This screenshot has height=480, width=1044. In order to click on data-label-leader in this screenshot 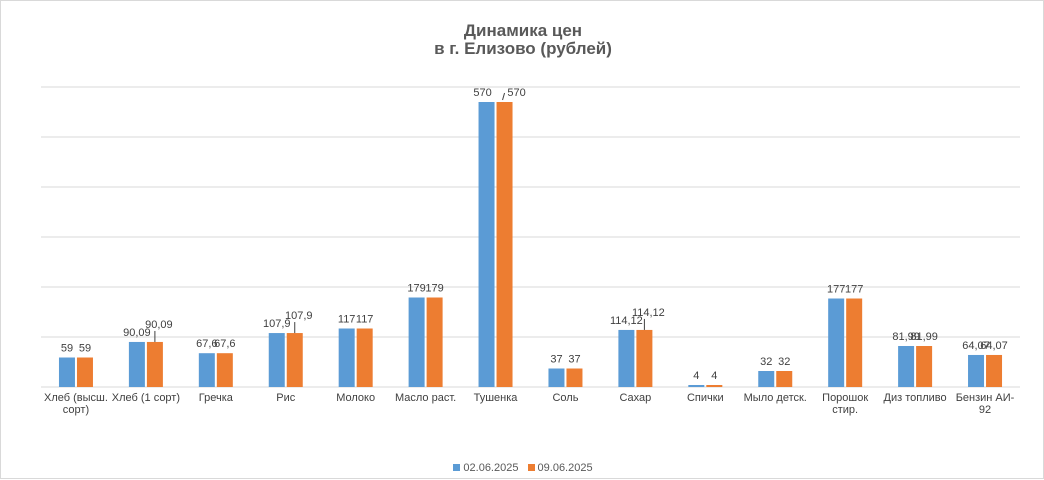, I will do `click(504, 96)`.